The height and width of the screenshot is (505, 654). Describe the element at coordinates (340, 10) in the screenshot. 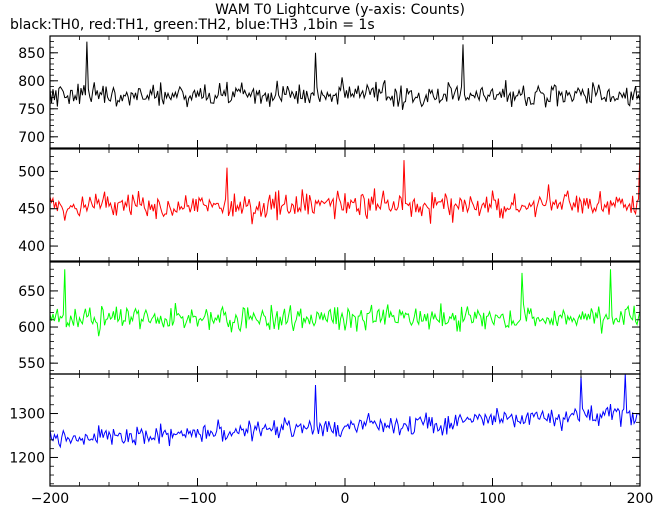

I see `chart-title: WAM T0 Lightcurve (y-axis: Counts)` at that location.